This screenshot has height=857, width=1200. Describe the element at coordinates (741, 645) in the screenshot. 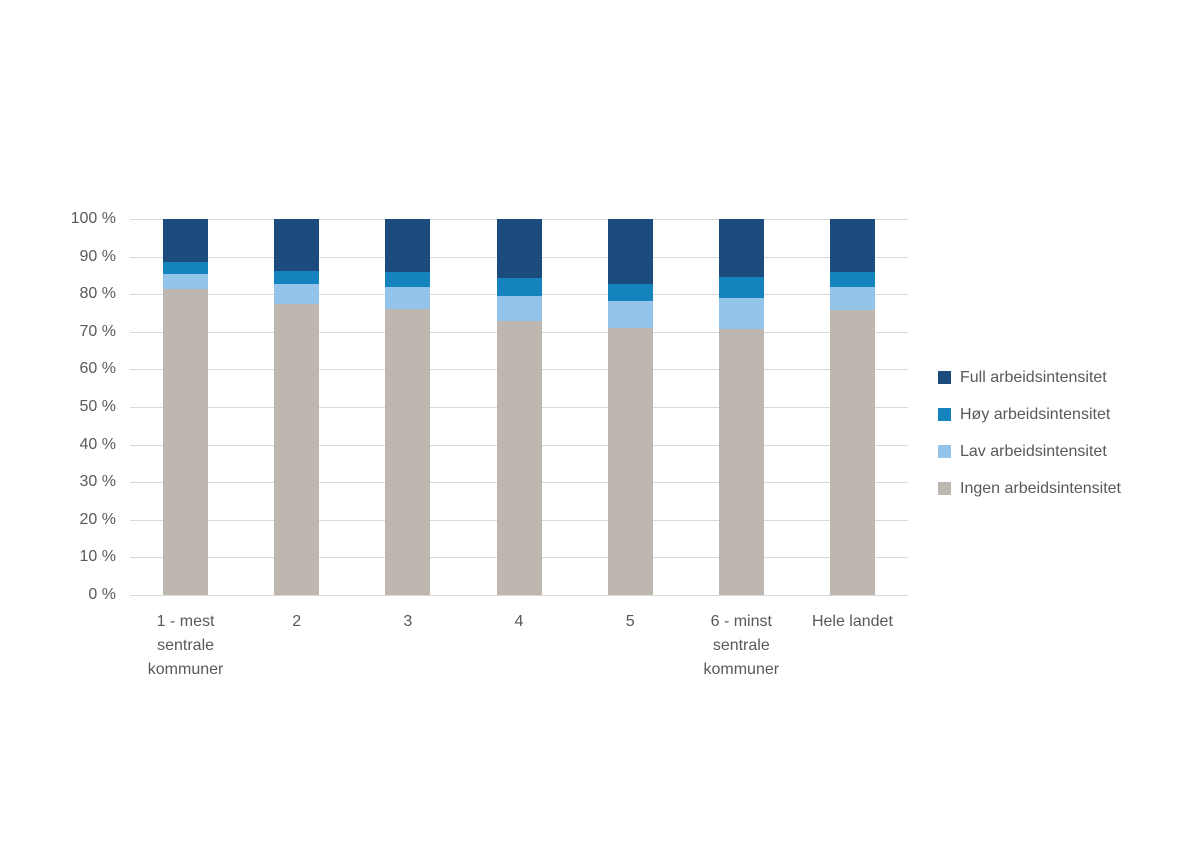

I see `x-tick-label: 6 - minst sentrale kommuner` at that location.